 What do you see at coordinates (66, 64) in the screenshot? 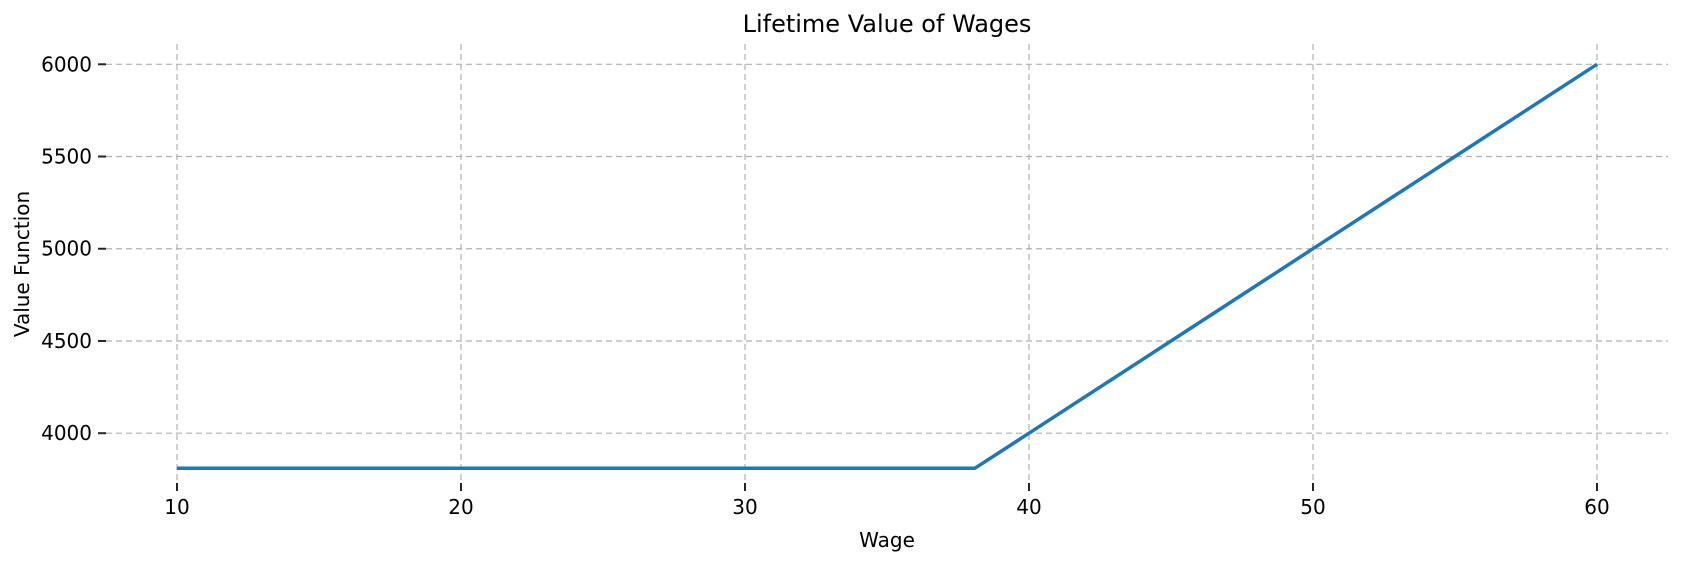
I see `y-tick-label: 6000` at bounding box center [66, 64].